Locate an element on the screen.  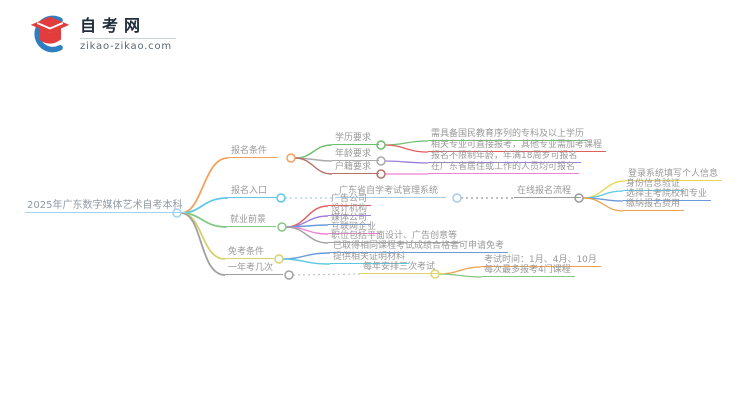
toggle-management-system is located at coordinates (457, 198).